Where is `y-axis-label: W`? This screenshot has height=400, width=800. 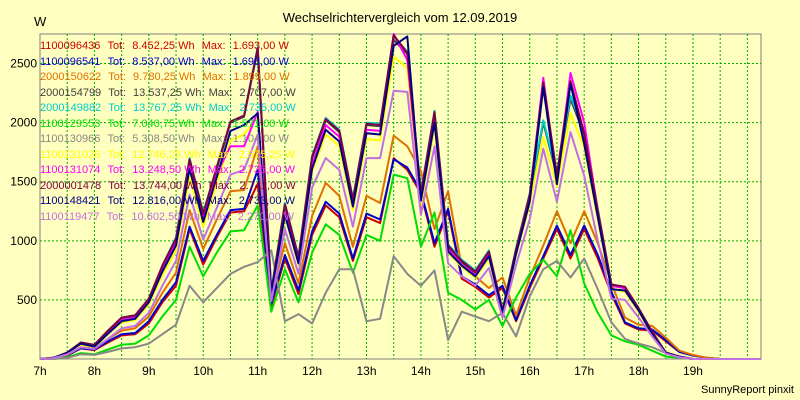
y-axis-label: W is located at coordinates (40, 21).